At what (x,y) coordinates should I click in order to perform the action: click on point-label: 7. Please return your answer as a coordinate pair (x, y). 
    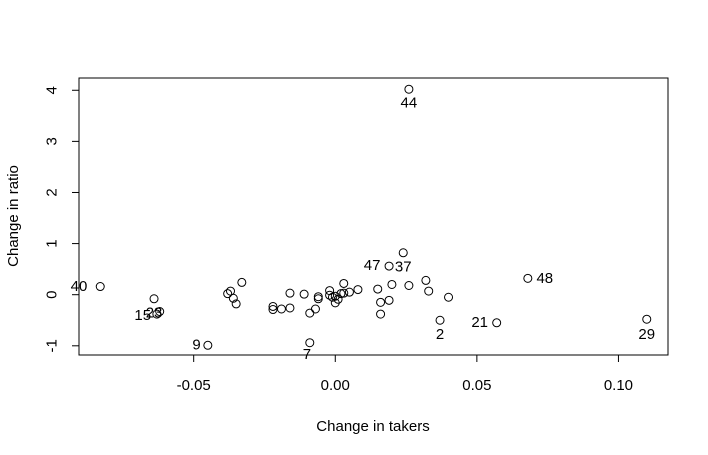
    Looking at the image, I should click on (307, 354).